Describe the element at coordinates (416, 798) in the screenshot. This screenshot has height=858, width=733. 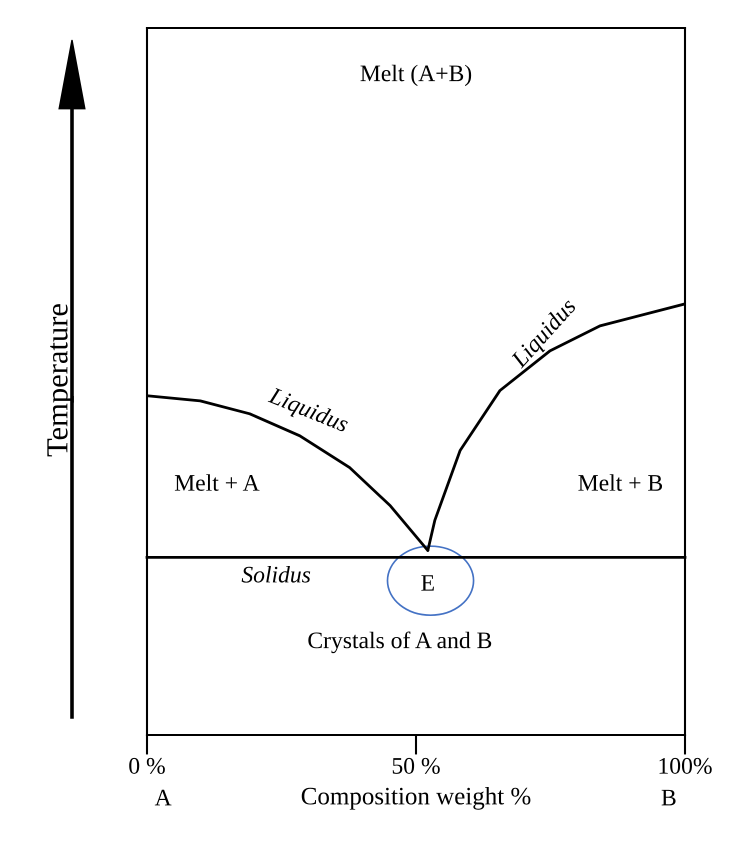
I see `x-axis-title: Composition weight %` at that location.